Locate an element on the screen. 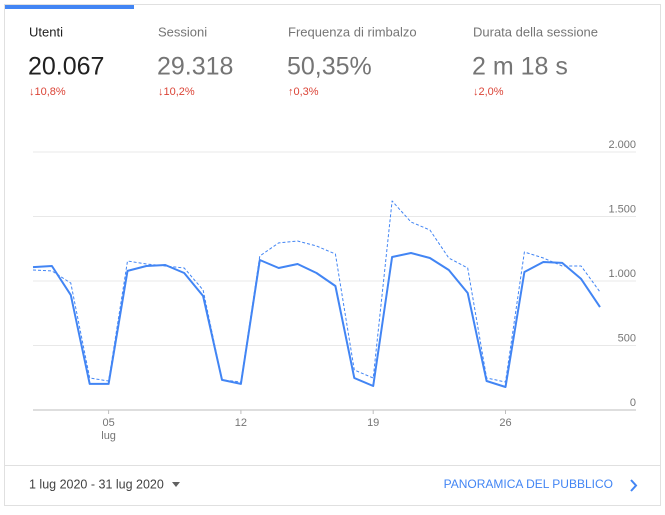  tab-delta: ↓10,8% is located at coordinates (47, 92).